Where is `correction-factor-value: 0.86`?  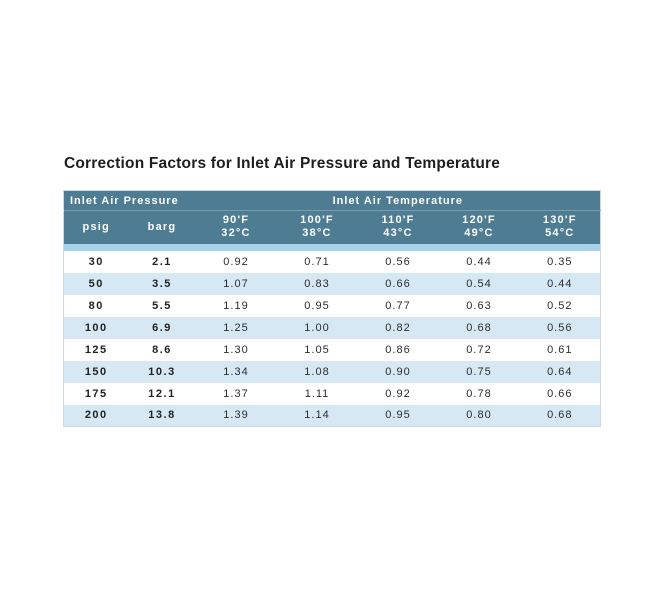 correction-factor-value: 0.86 is located at coordinates (398, 349).